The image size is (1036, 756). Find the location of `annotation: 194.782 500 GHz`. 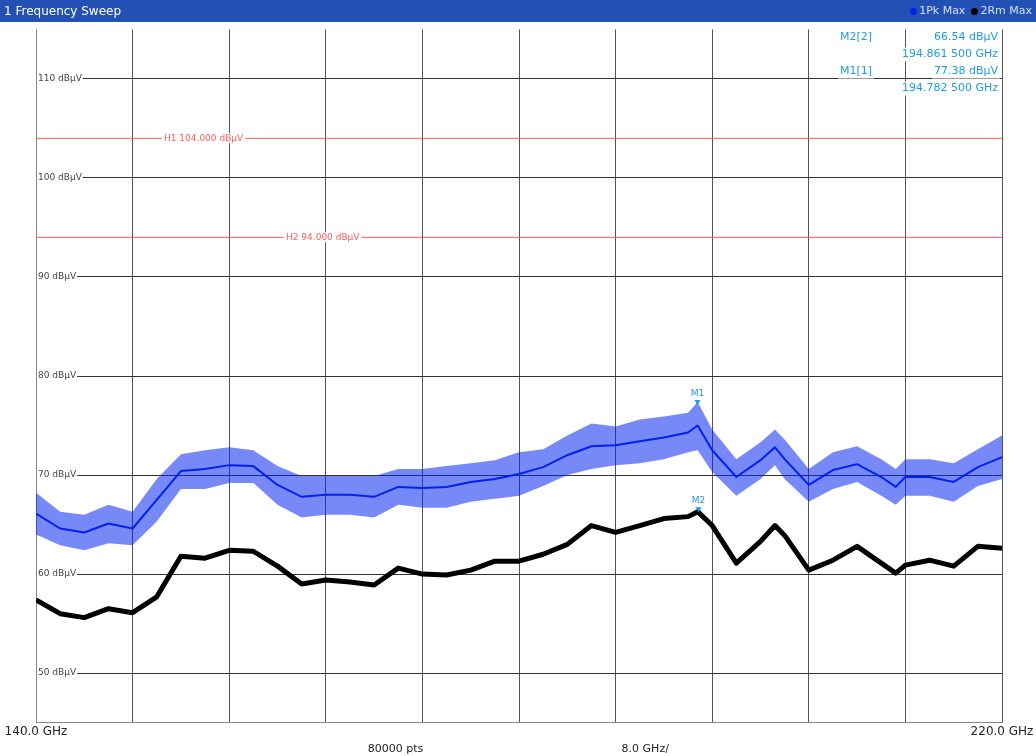

annotation: 194.782 500 GHz is located at coordinates (950, 88).